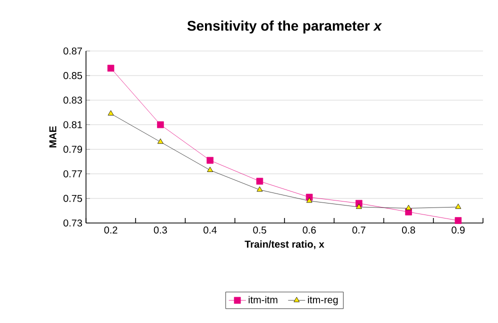 The height and width of the screenshot is (323, 498). What do you see at coordinates (359, 230) in the screenshot?
I see `x-tick-label: 0.7` at bounding box center [359, 230].